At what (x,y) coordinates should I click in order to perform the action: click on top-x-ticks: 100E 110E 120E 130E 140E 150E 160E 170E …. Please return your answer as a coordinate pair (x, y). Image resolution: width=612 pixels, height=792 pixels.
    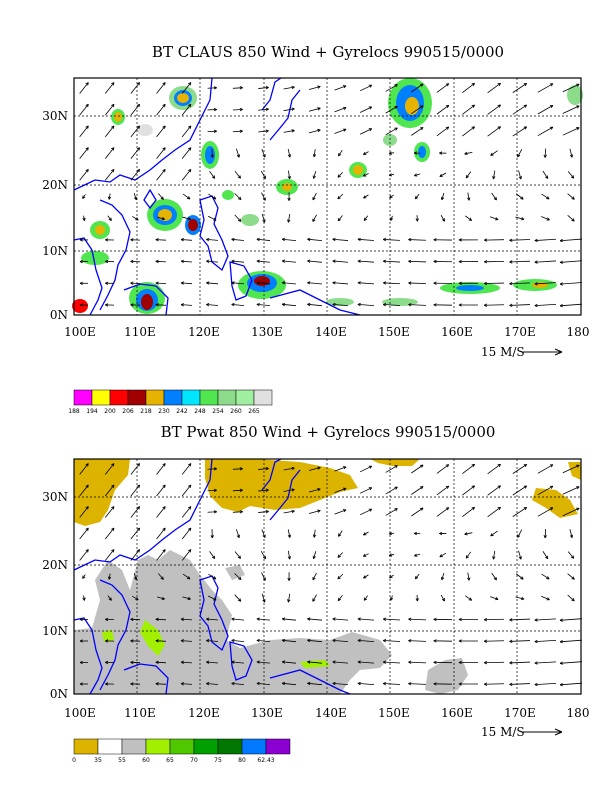
    Looking at the image, I should click on (326, 332).